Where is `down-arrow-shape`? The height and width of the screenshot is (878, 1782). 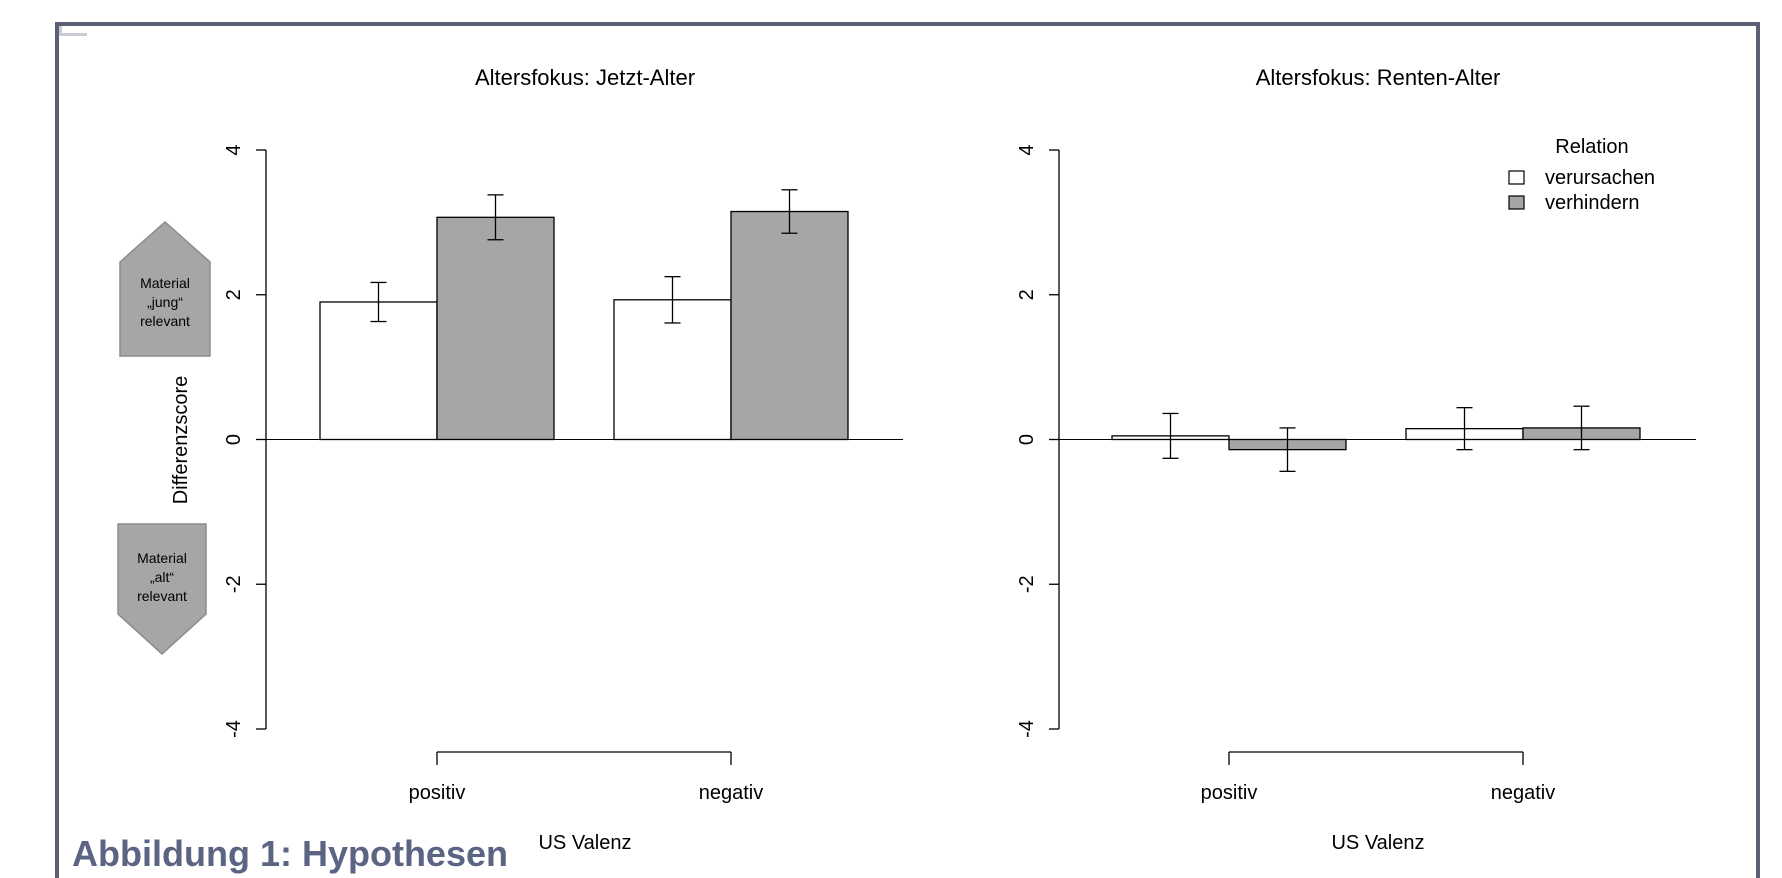
down-arrow-shape is located at coordinates (162, 589).